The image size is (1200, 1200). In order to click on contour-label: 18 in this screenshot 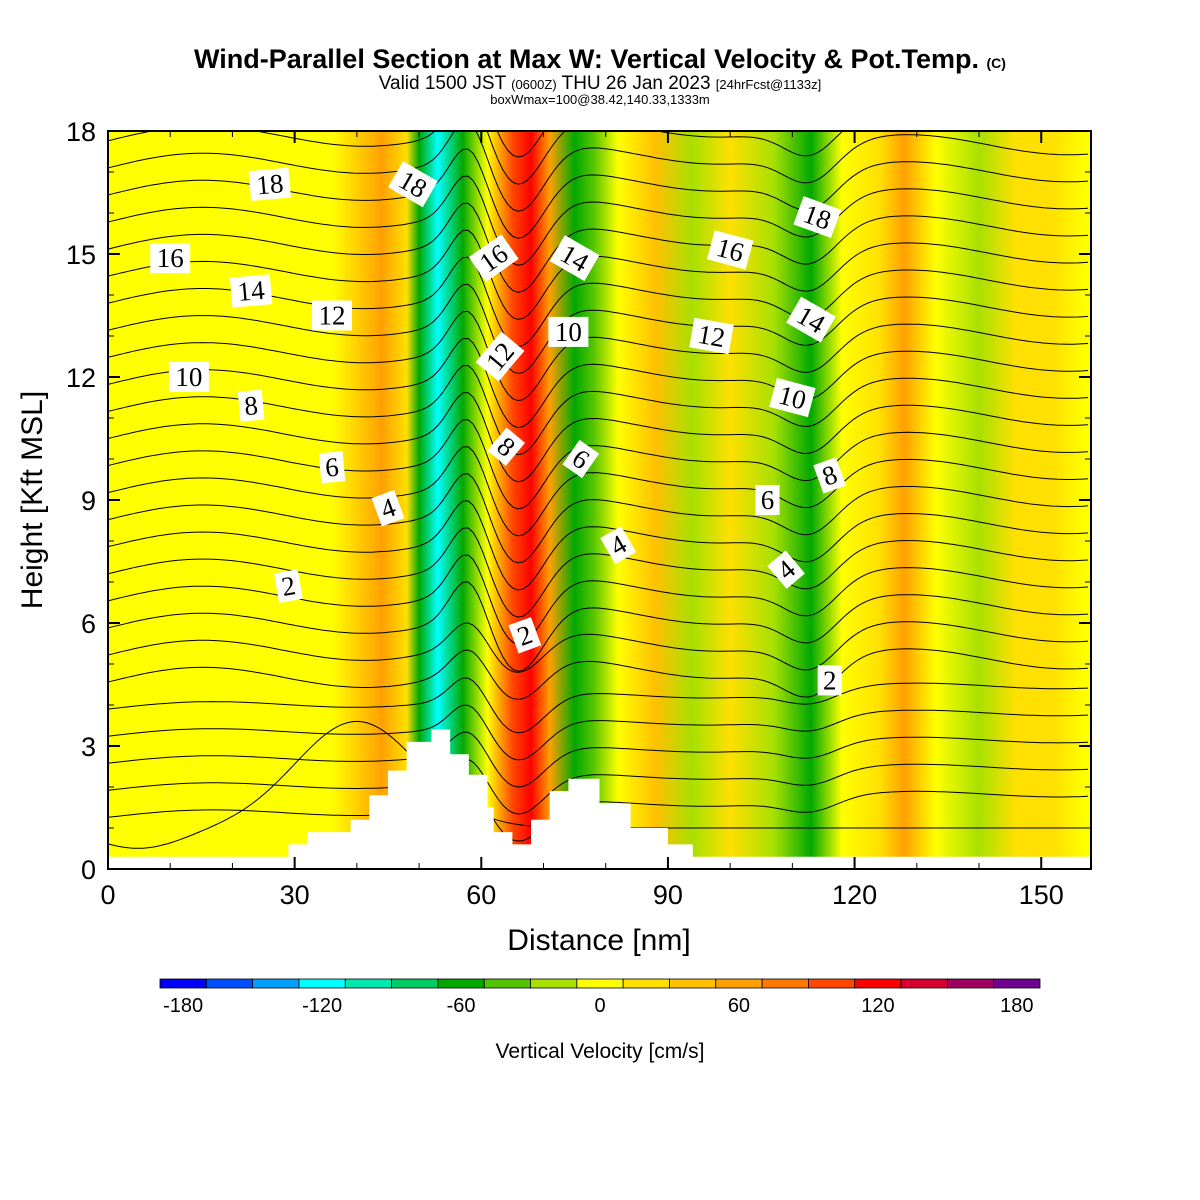, I will do `click(270, 184)`.